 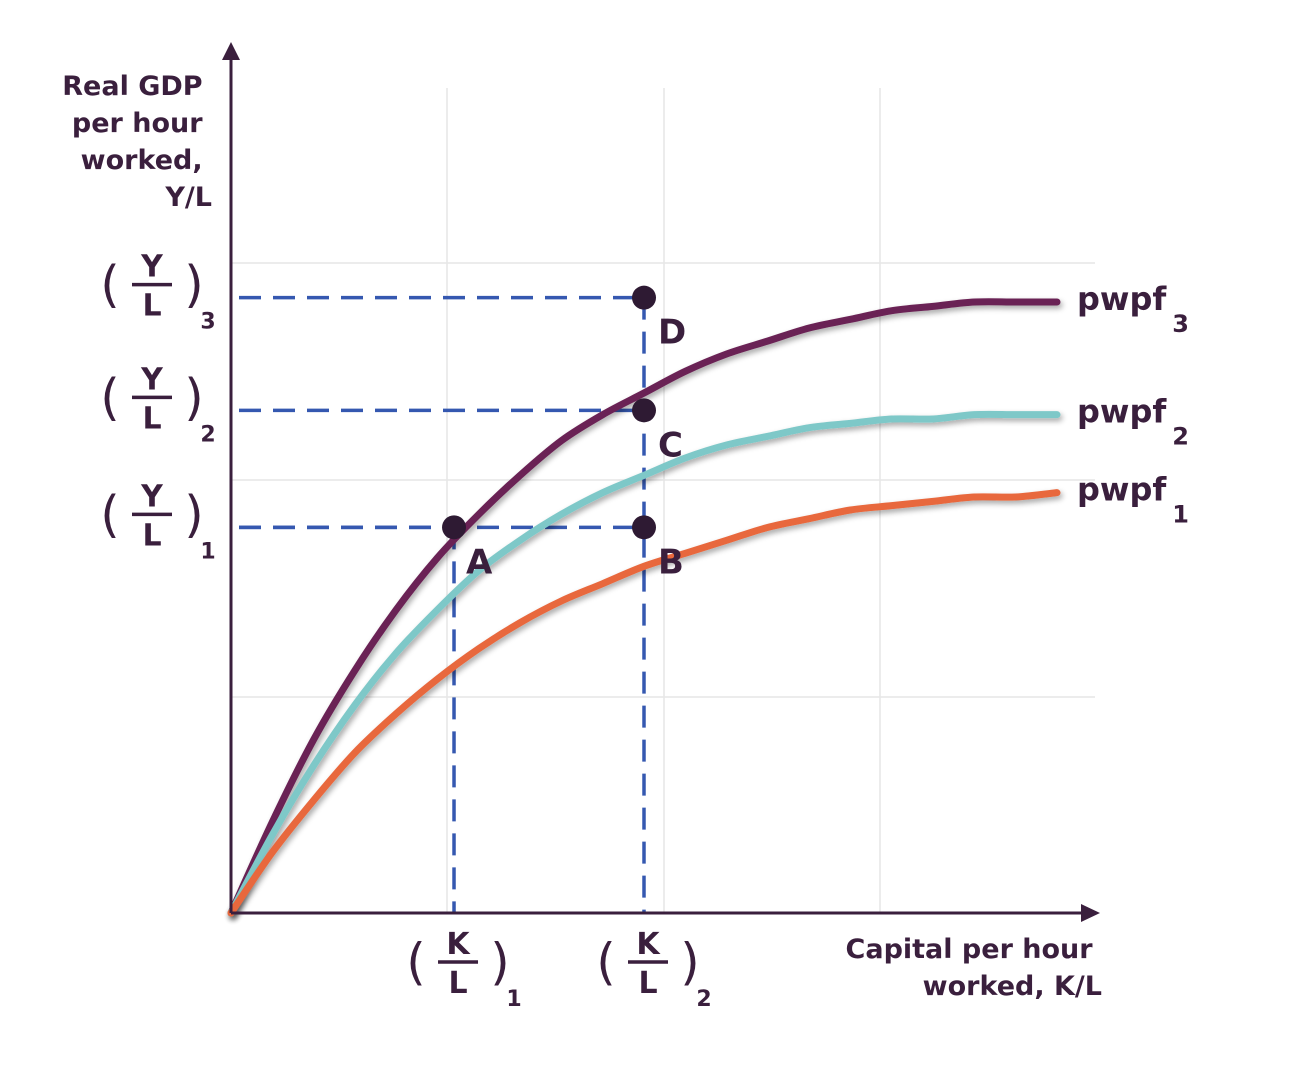 What do you see at coordinates (670, 445) in the screenshot?
I see `point-label-C: C` at bounding box center [670, 445].